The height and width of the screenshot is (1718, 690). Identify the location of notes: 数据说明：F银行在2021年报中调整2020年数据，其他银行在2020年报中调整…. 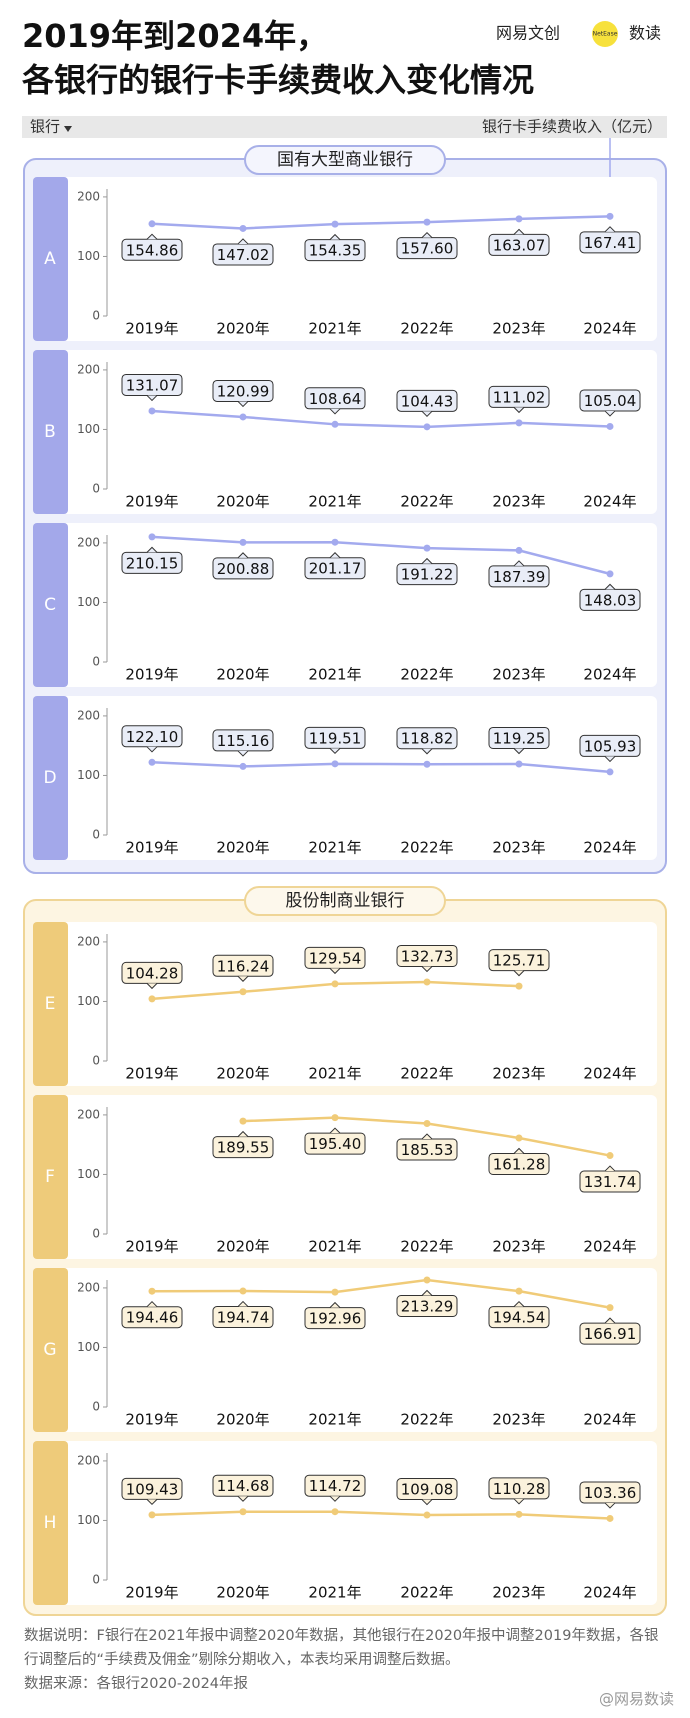
(341, 1648).